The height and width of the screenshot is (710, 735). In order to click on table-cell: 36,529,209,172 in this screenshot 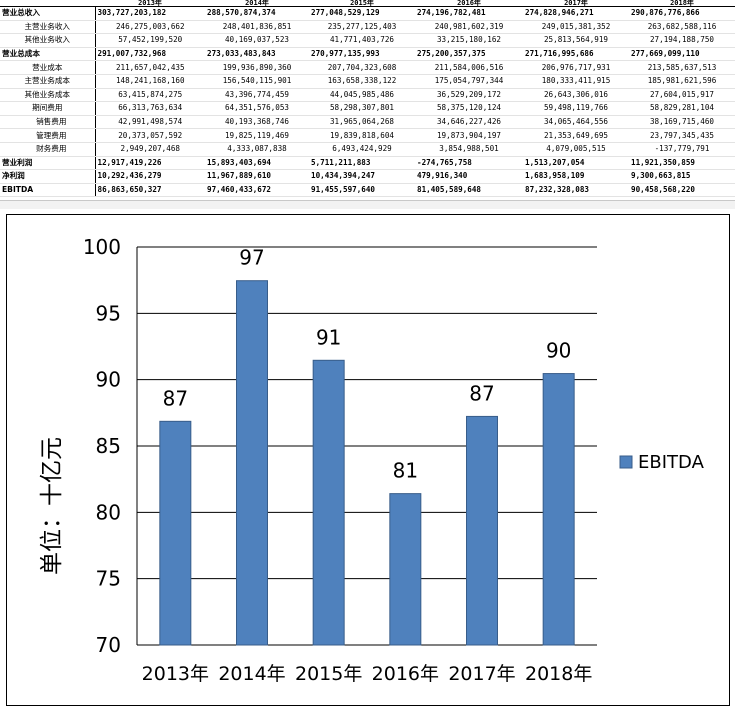, I will do `click(469, 95)`.